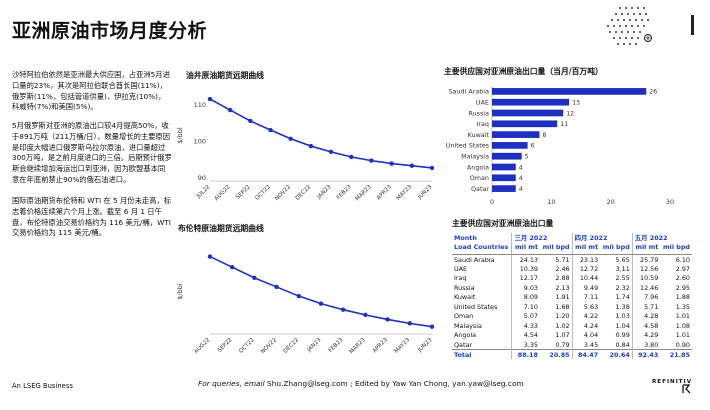 Image resolution: width=710 pixels, height=410 pixels. What do you see at coordinates (464, 287) in the screenshot?
I see `country-cell: Russia` at bounding box center [464, 287].